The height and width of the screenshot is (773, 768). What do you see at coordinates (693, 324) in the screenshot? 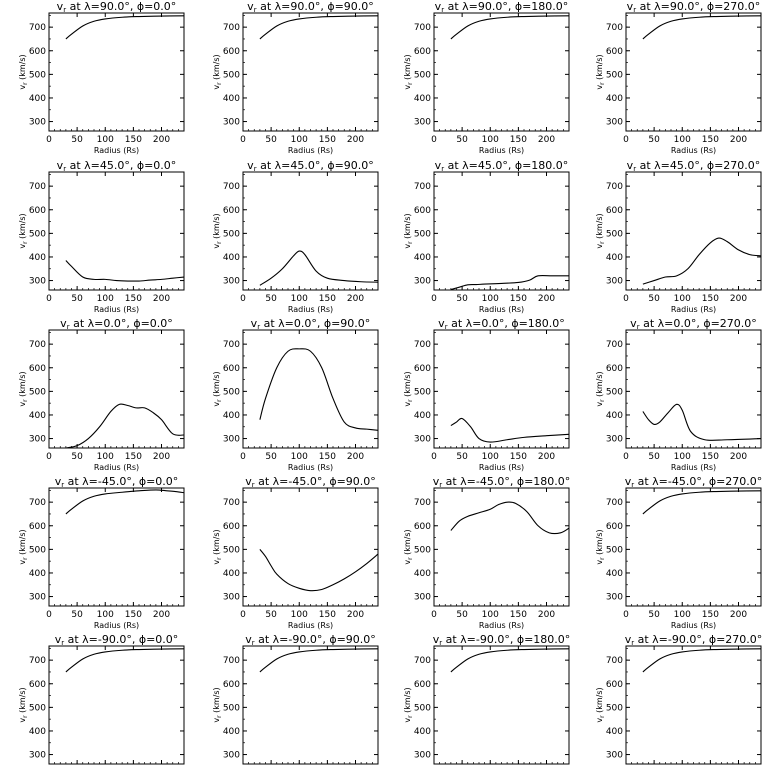
I see `subplot-title: vr at λ=0.0°, ϕ=270.0°` at bounding box center [693, 324].